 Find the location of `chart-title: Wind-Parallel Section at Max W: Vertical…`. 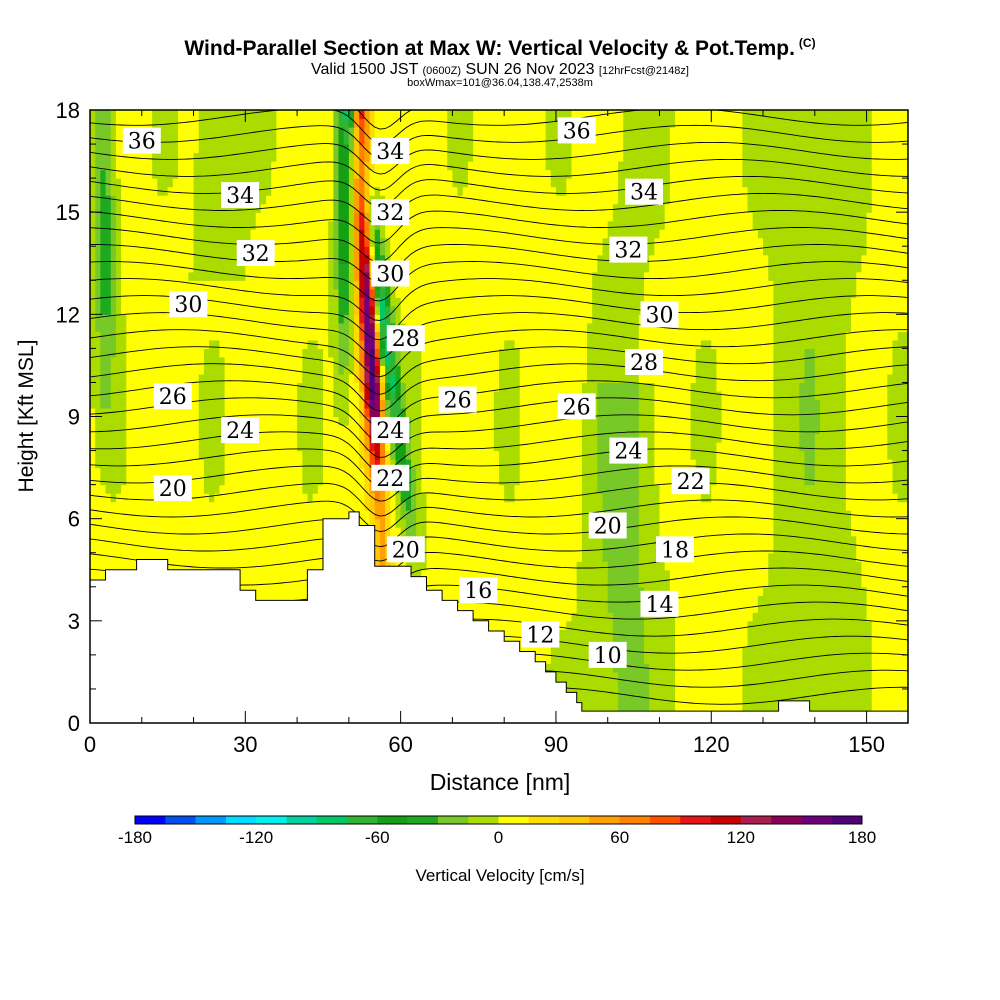

chart-title: Wind-Parallel Section at Max W: Vertical… is located at coordinates (500, 48).